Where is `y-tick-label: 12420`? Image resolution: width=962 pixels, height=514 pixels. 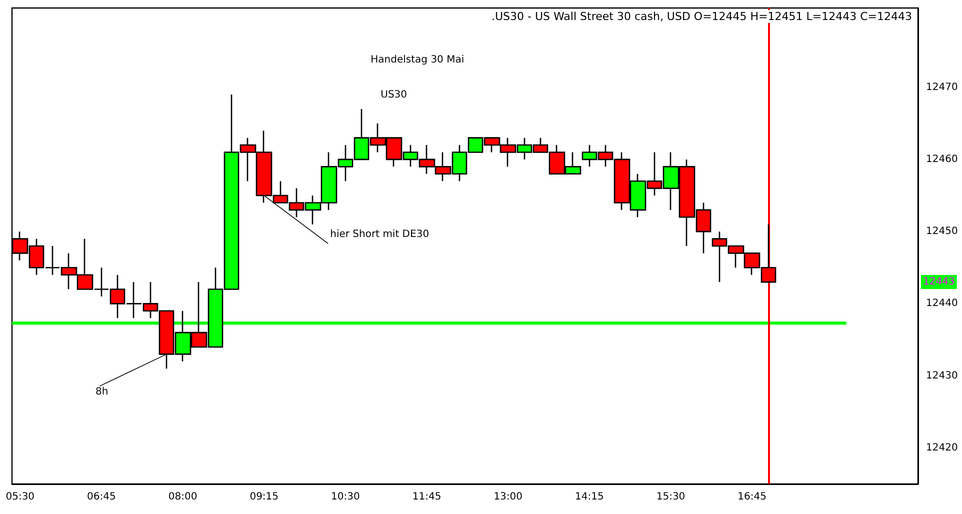 y-tick-label: 12420 is located at coordinates (942, 448).